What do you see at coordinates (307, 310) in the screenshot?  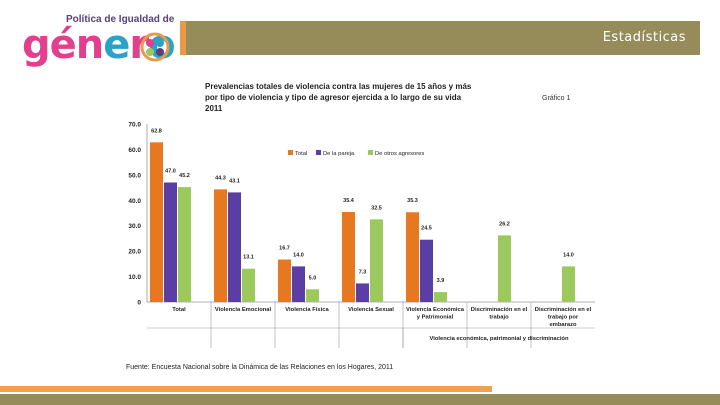 I see `category-label: Violencia Física` at bounding box center [307, 310].